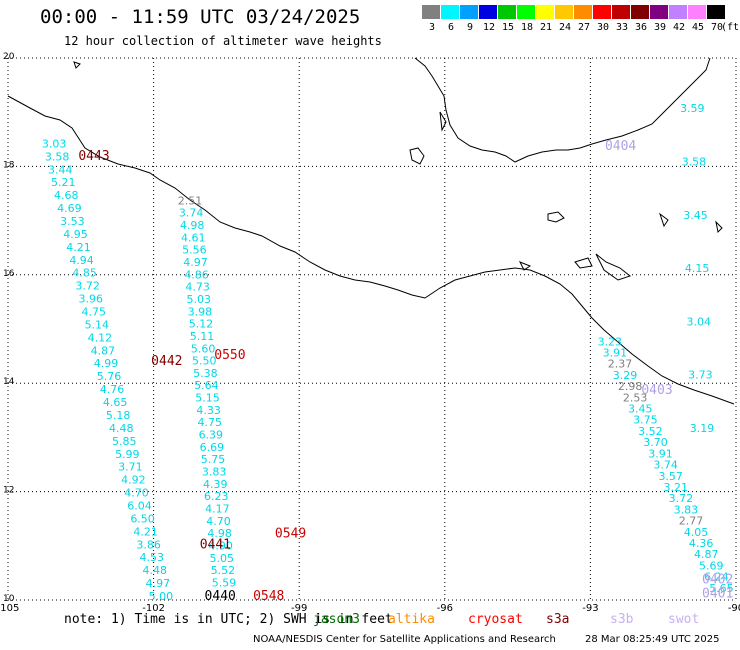 Image resolution: width=740 pixels, height=650 pixels. Describe the element at coordinates (470, 27) in the screenshot. I see `legend-label: 9` at that location.